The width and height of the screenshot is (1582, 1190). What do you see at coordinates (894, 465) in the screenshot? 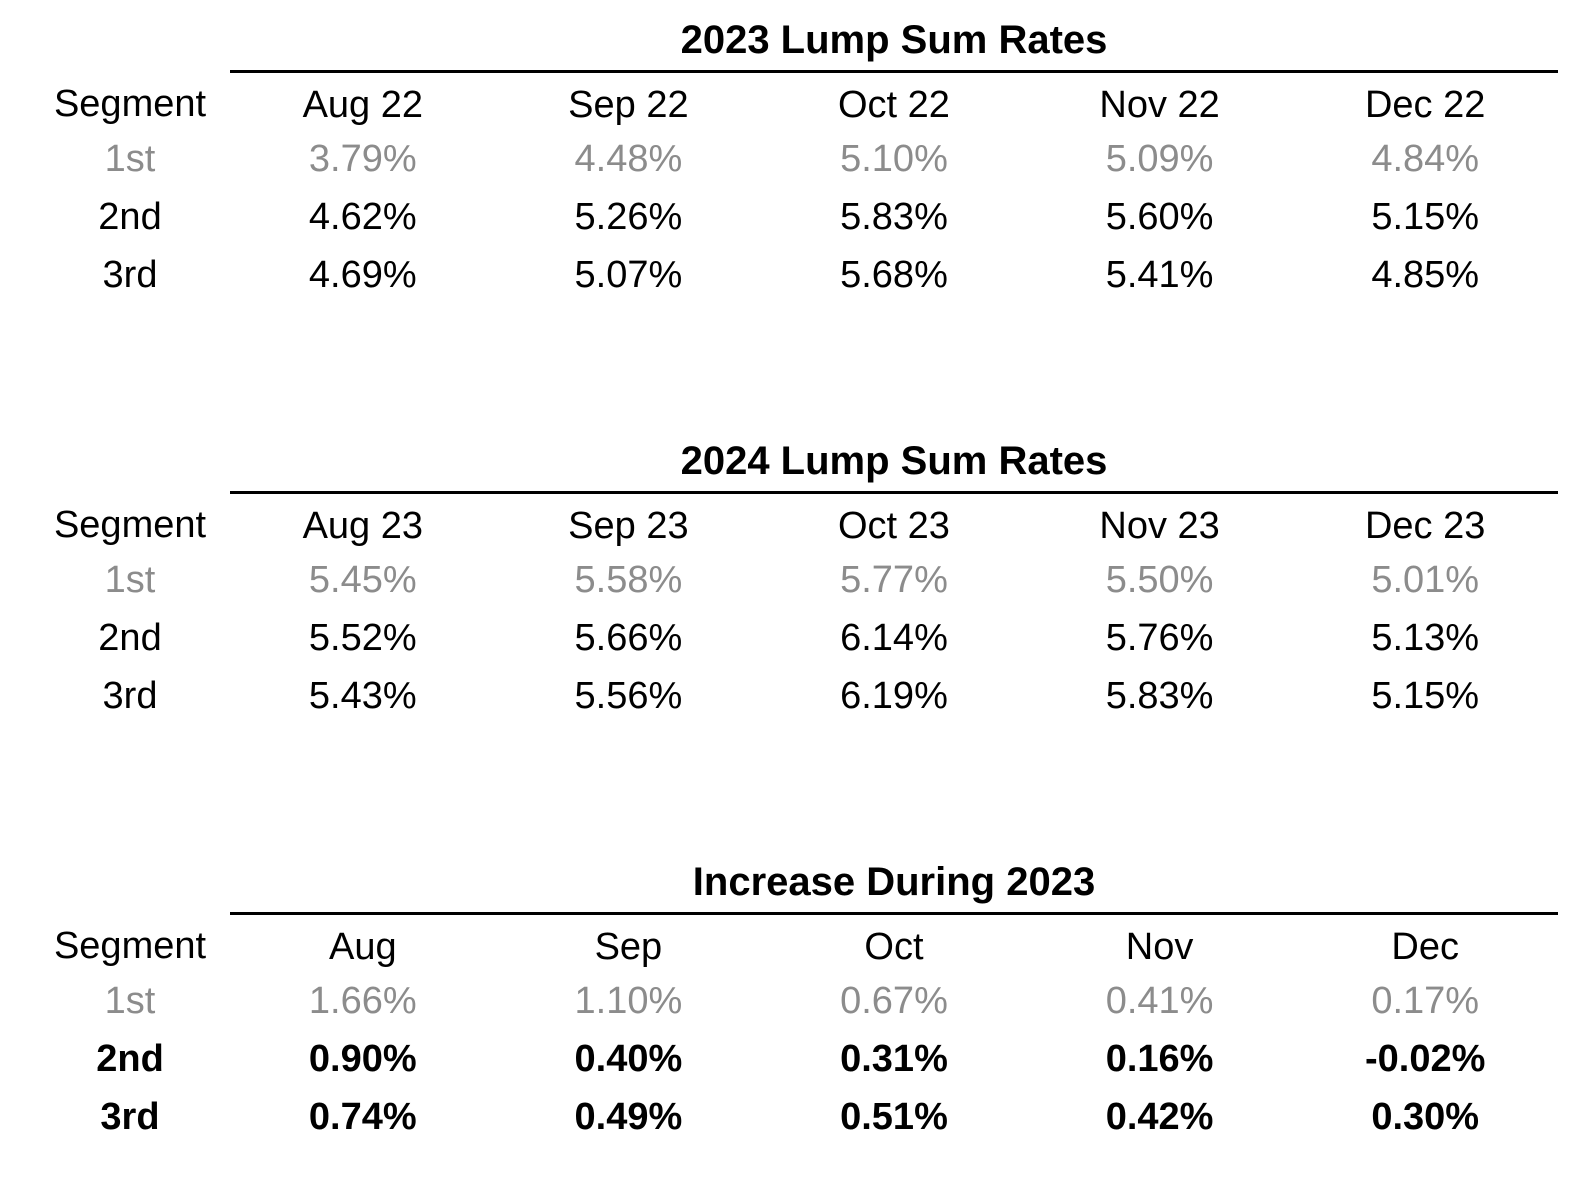
I see `table-title: 2024 Lump Sum Rates` at bounding box center [894, 465].